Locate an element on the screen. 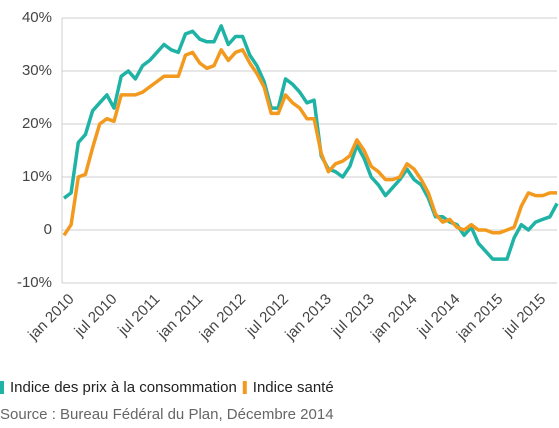 The image size is (559, 428). y-tick-label: 30% is located at coordinates (37, 70).